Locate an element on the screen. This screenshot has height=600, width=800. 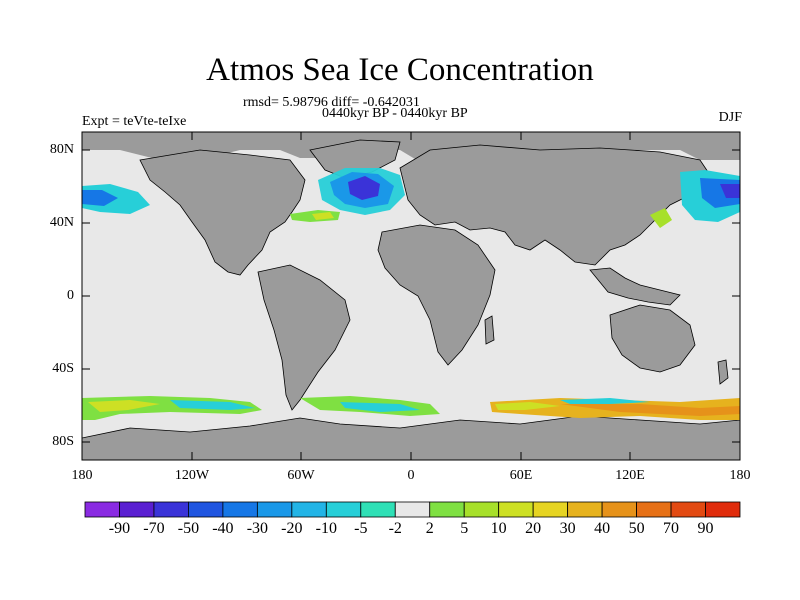
antarctica is located at coordinates (411, 437).